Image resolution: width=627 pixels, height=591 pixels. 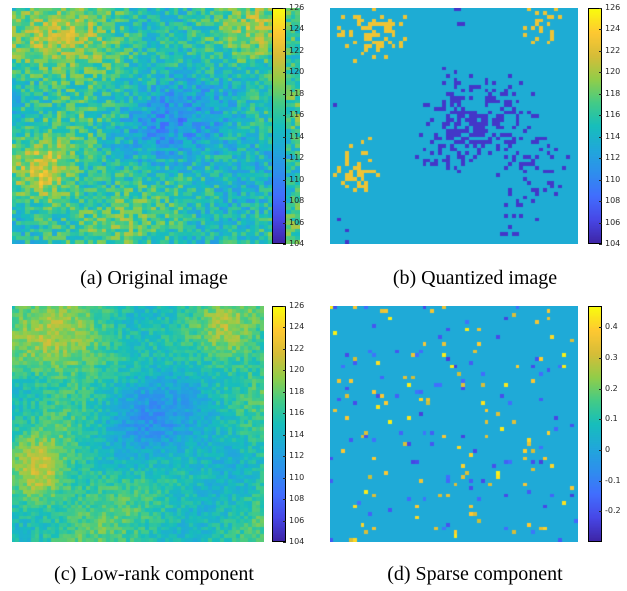 I want to click on colorbar-tick-label: 0.4, so click(x=611, y=326).